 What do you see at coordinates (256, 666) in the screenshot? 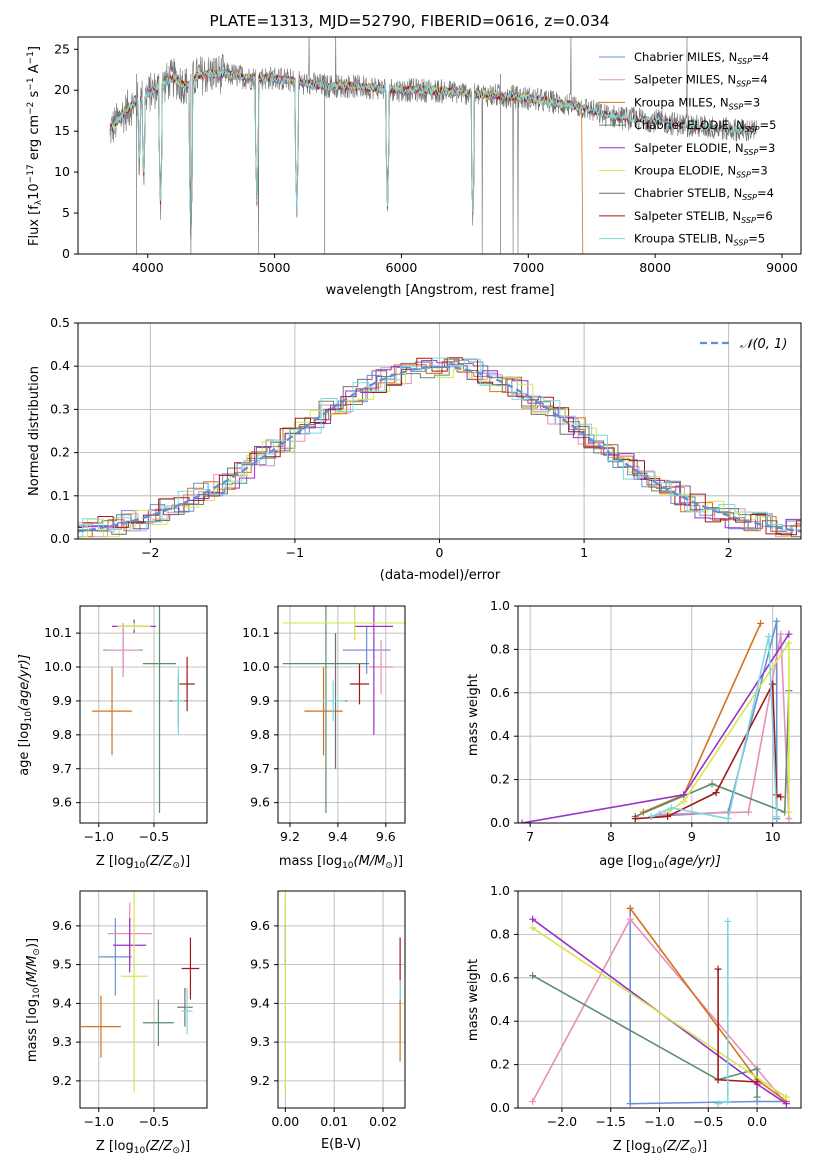
I see `age-mass-ytick-label: 10.0` at bounding box center [256, 666].